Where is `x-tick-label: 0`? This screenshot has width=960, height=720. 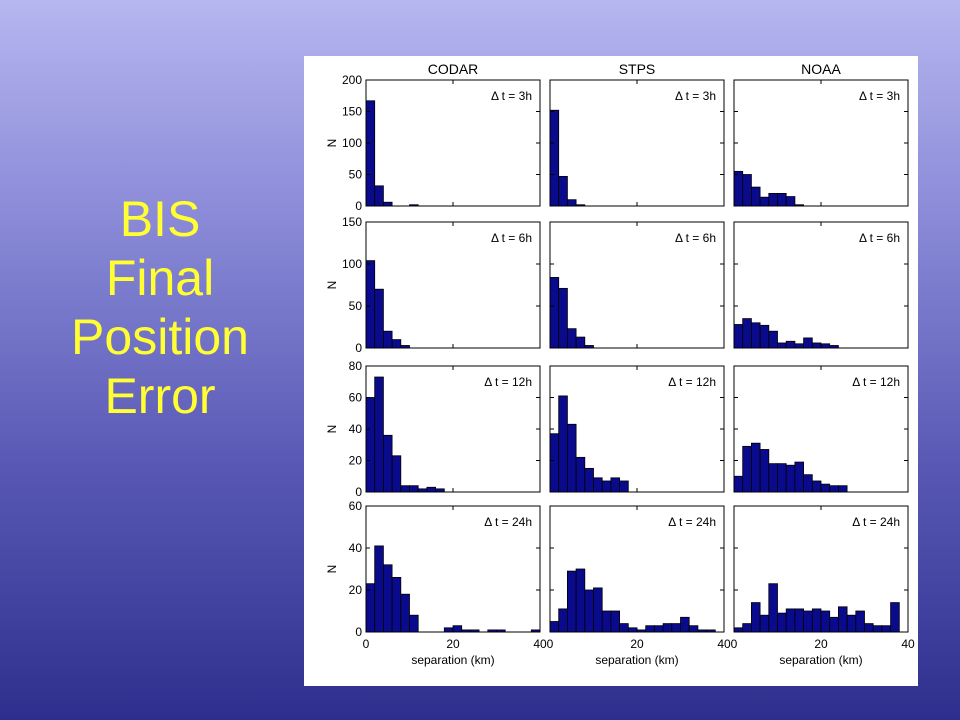
x-tick-label: 0 is located at coordinates (550, 644).